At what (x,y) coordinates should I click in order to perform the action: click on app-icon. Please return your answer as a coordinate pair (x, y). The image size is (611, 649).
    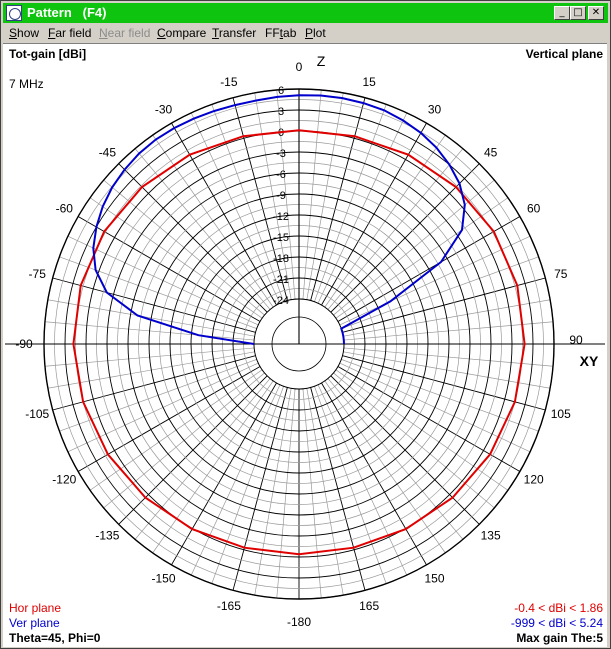
    Looking at the image, I should click on (14, 13).